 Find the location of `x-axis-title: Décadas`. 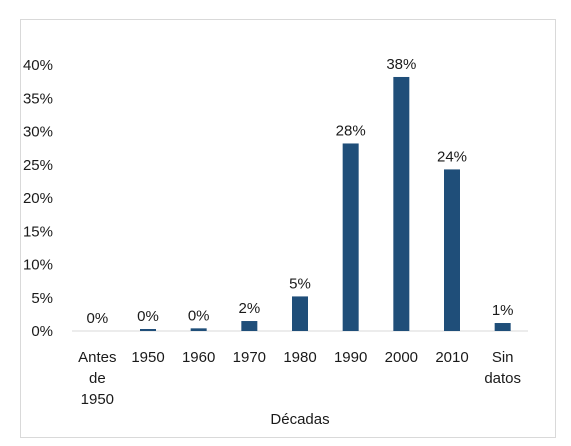

x-axis-title: Décadas is located at coordinates (299, 419).